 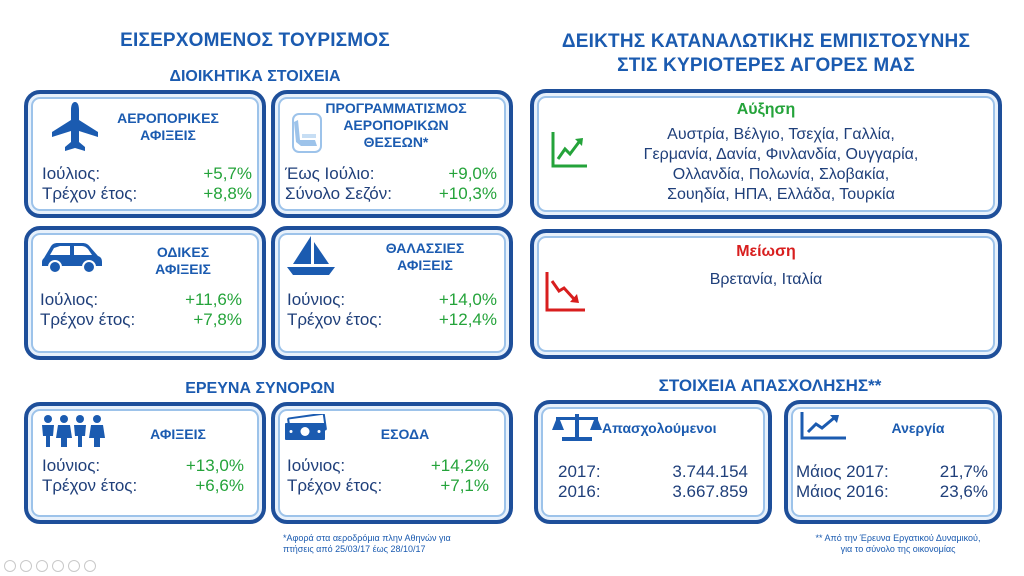 What do you see at coordinates (26, 566) in the screenshot?
I see `next-slide-button` at bounding box center [26, 566].